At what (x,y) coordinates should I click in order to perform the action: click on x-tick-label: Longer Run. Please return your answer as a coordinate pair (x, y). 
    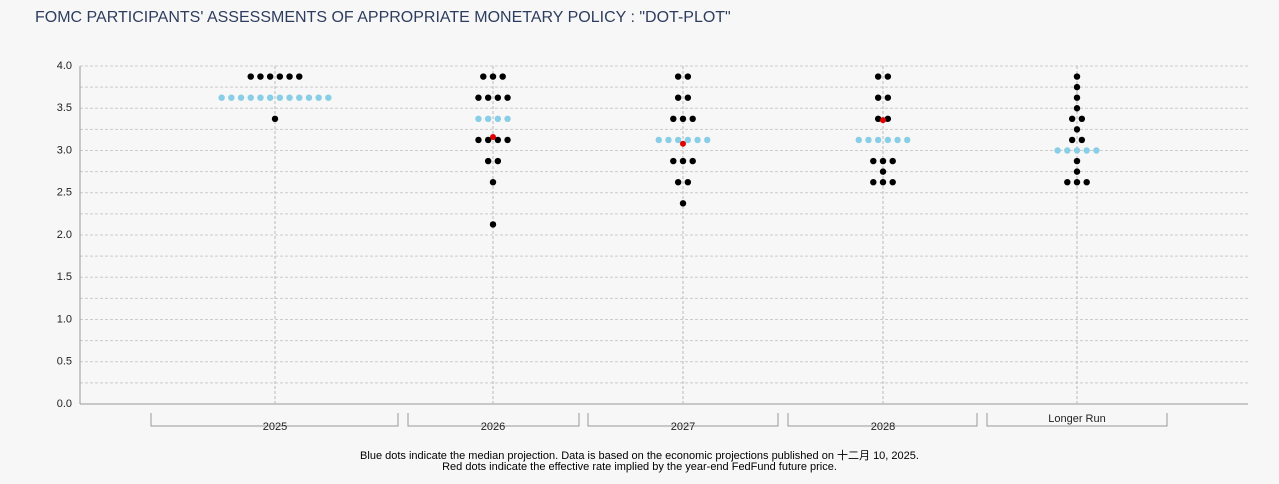
    Looking at the image, I should click on (1077, 419).